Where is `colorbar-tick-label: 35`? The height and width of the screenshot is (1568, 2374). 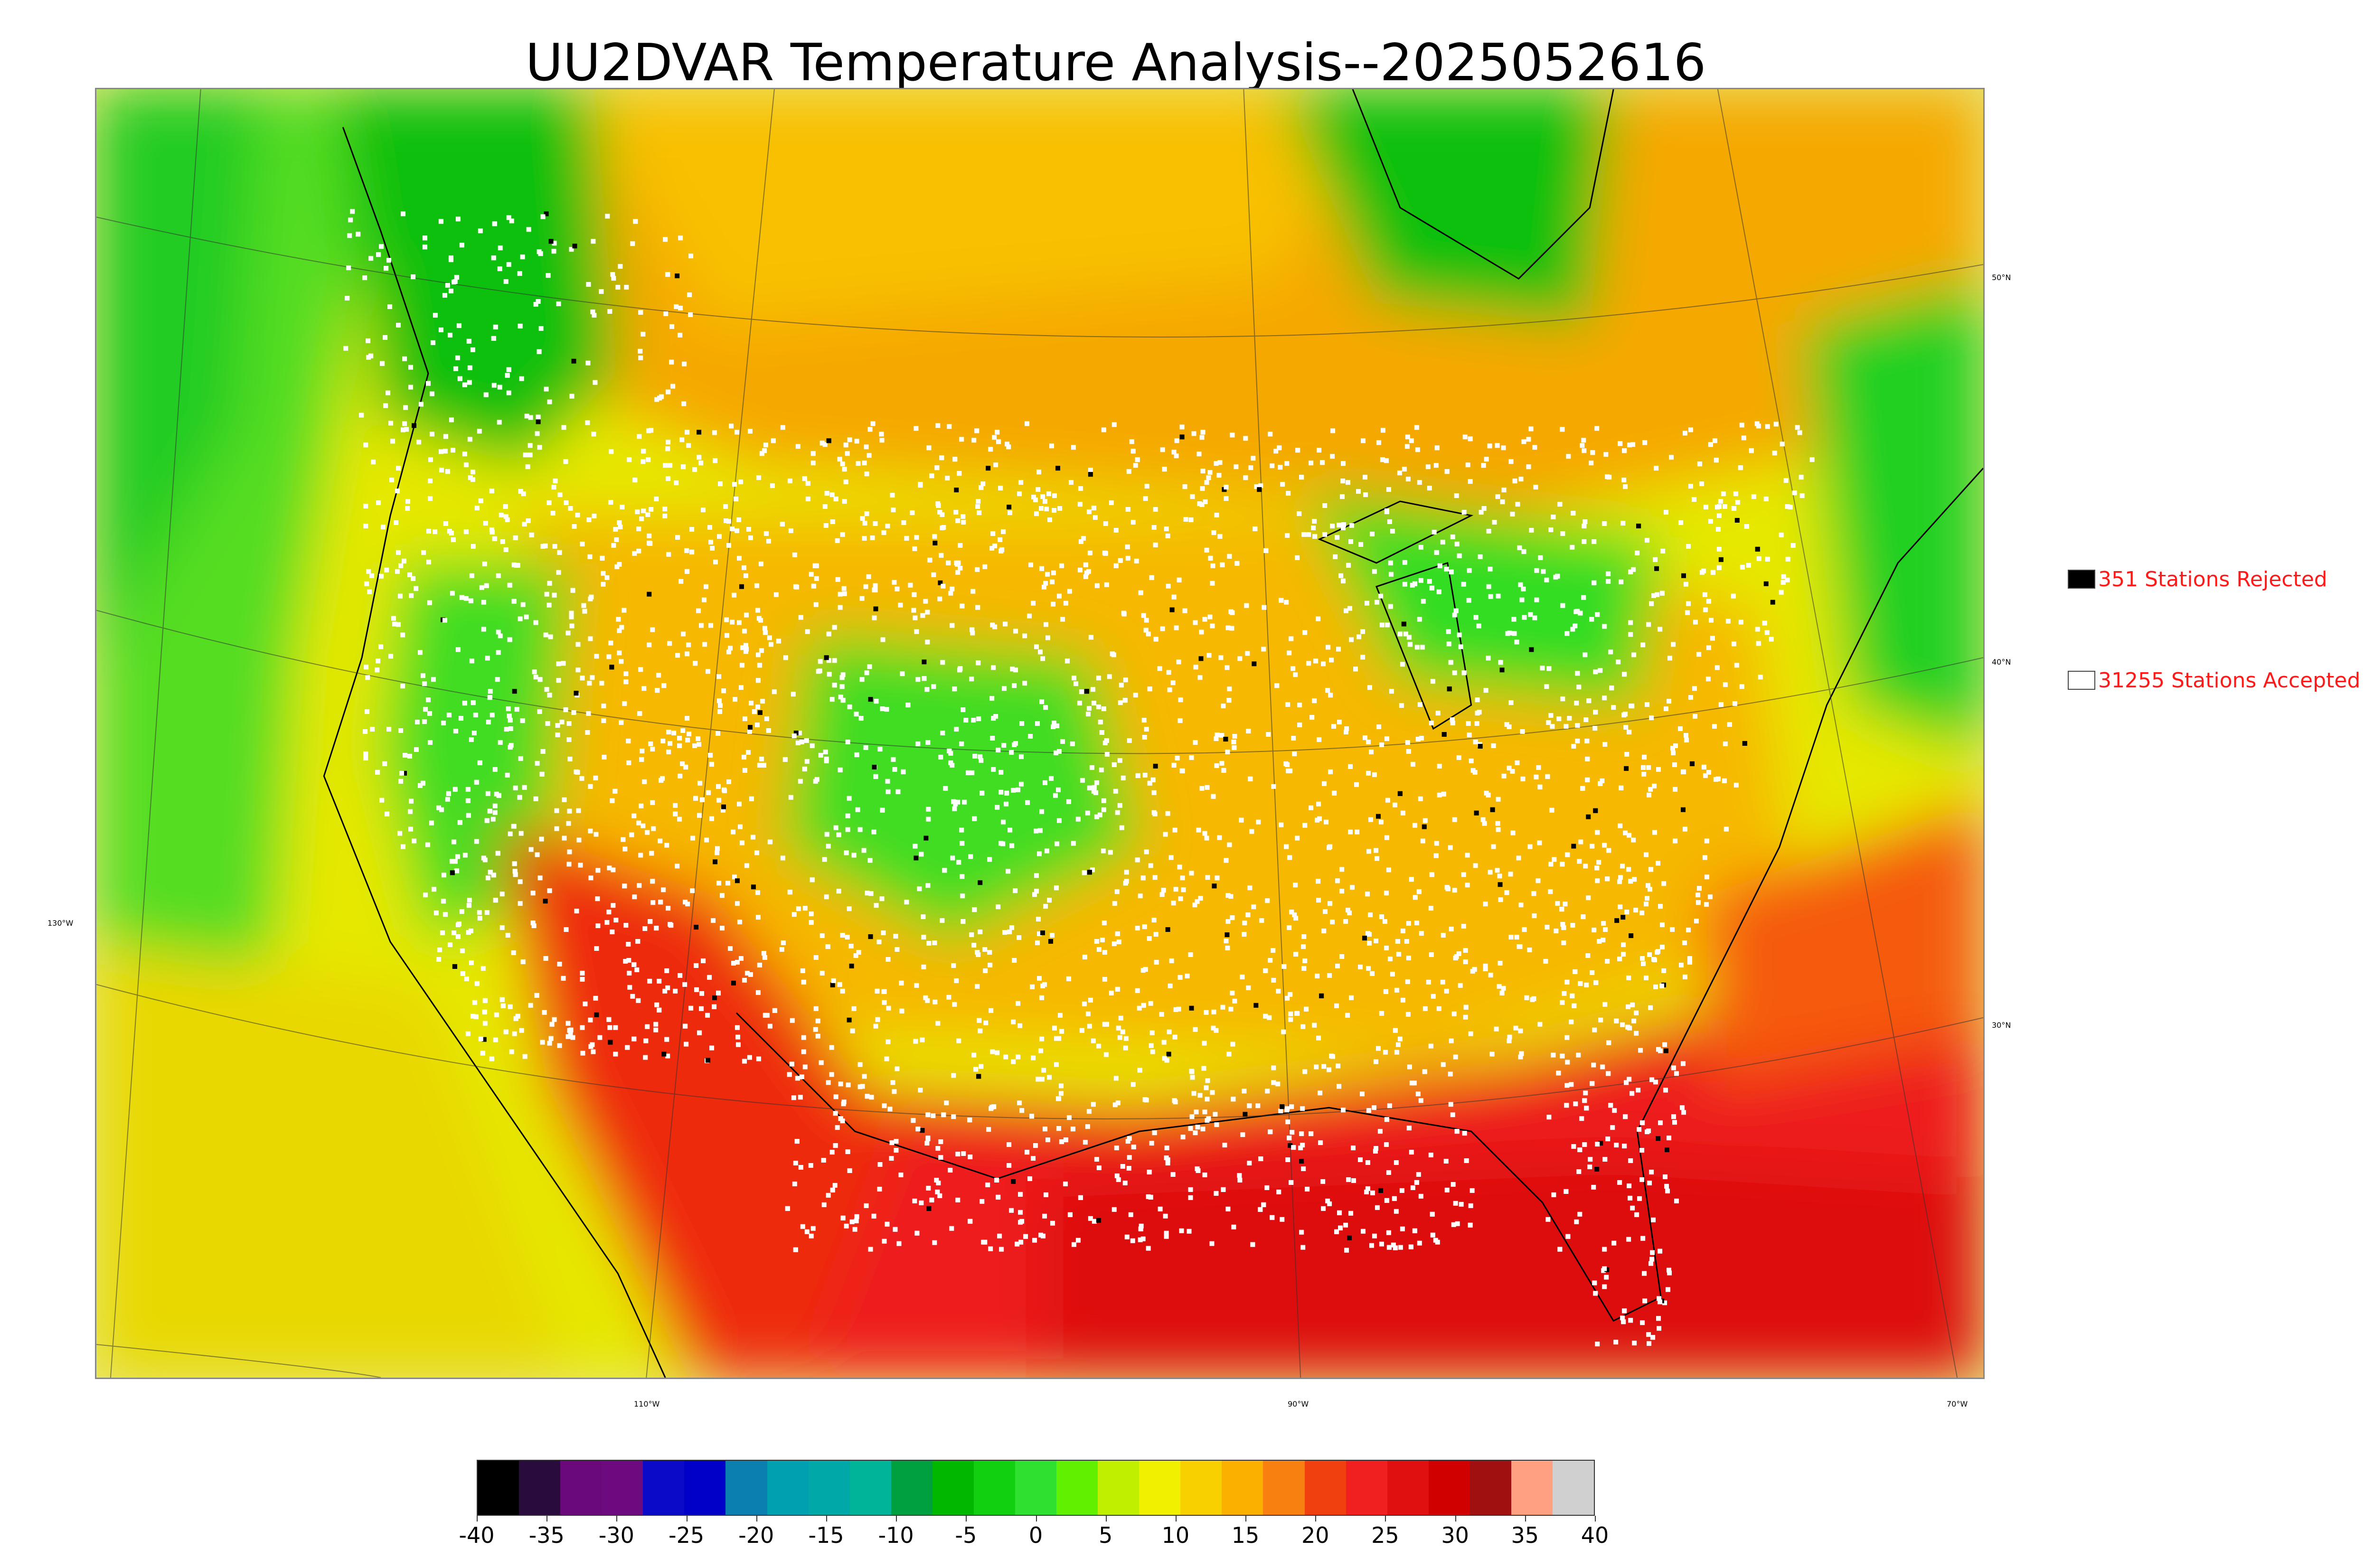
colorbar-tick-label: 35 is located at coordinates (1525, 1535).